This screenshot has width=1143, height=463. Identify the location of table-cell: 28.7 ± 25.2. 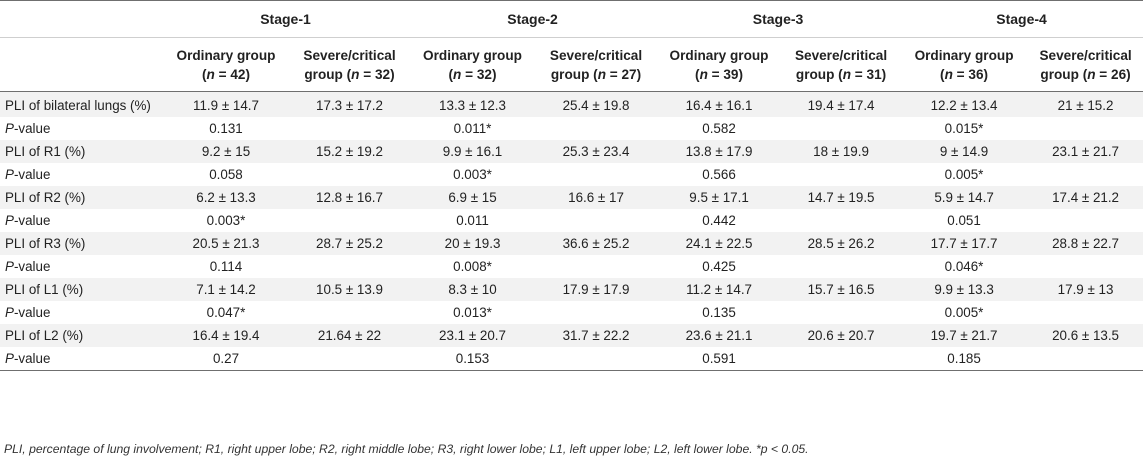
(350, 243).